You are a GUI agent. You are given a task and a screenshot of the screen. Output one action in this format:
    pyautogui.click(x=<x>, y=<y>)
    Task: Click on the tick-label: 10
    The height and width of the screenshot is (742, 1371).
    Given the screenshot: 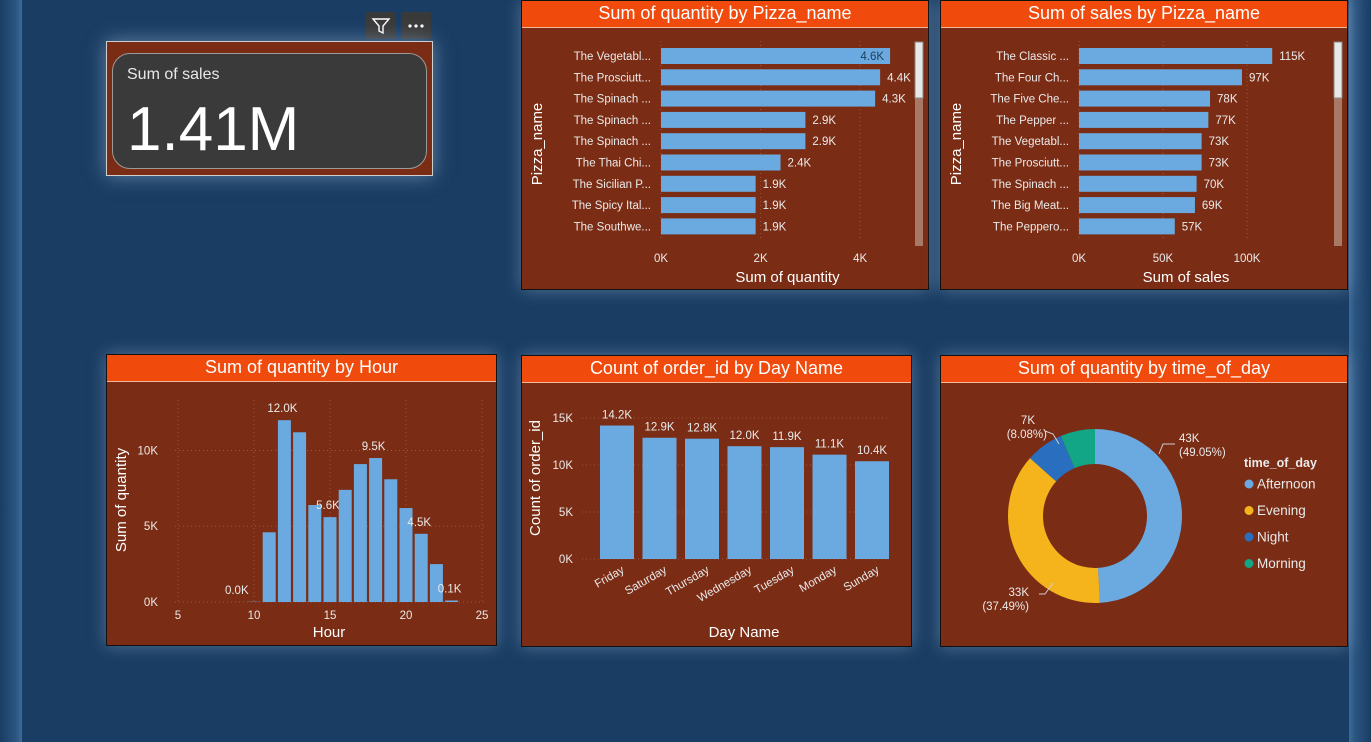 What is the action you would take?
    pyautogui.click(x=254, y=616)
    